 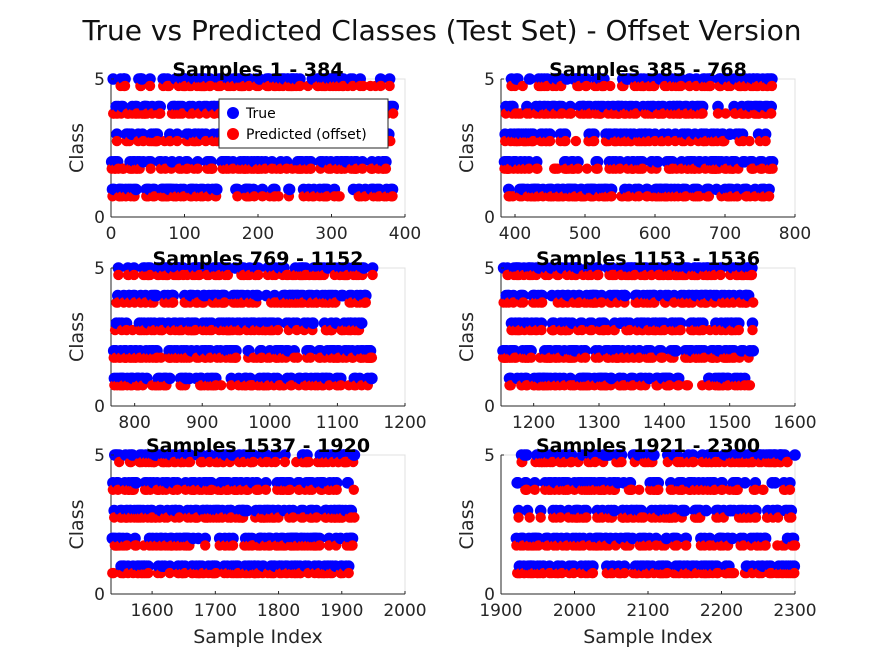 I want to click on panel-title: Samples 1 - 384, so click(x=257, y=70).